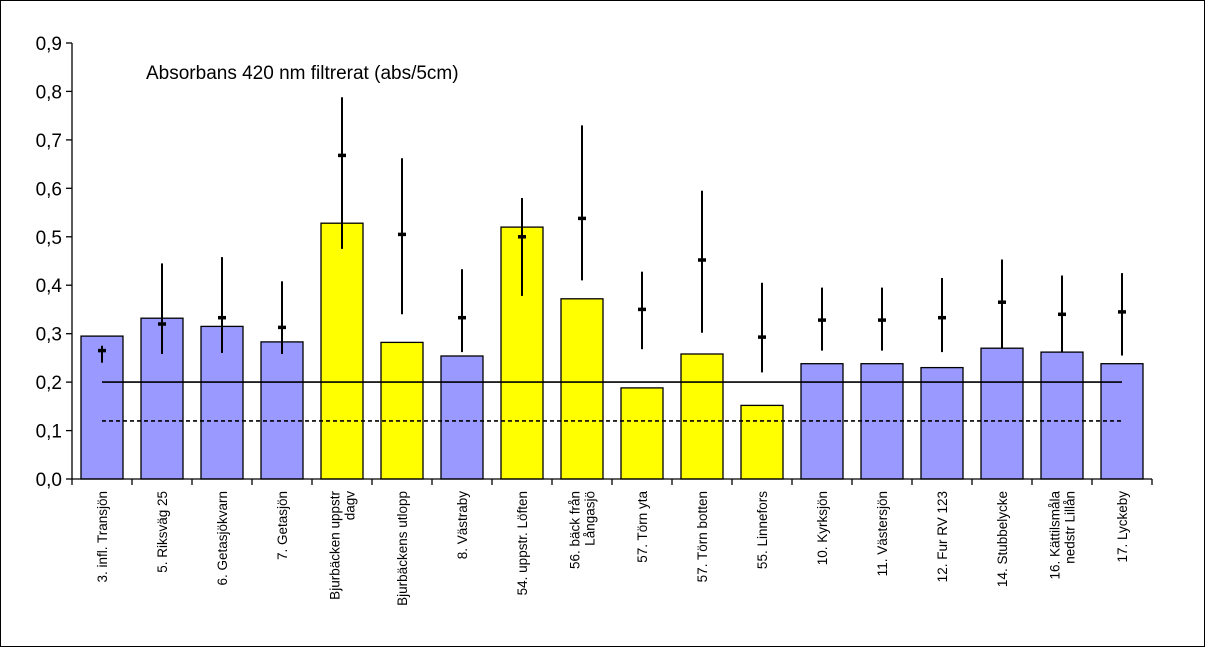  Describe the element at coordinates (575, 530) in the screenshot. I see `category-label: 56. bäck från` at that location.